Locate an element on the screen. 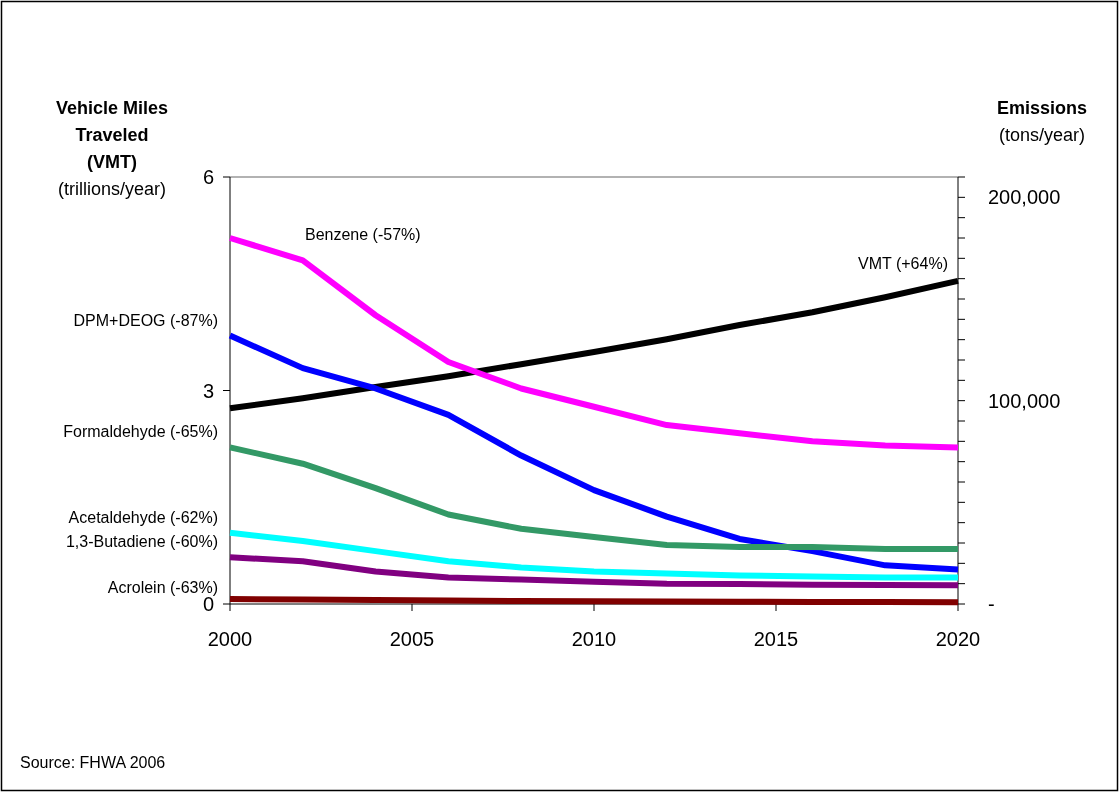 This screenshot has height=792, width=1119. series-label: DPM+DEOG (-87%) is located at coordinates (145, 320).